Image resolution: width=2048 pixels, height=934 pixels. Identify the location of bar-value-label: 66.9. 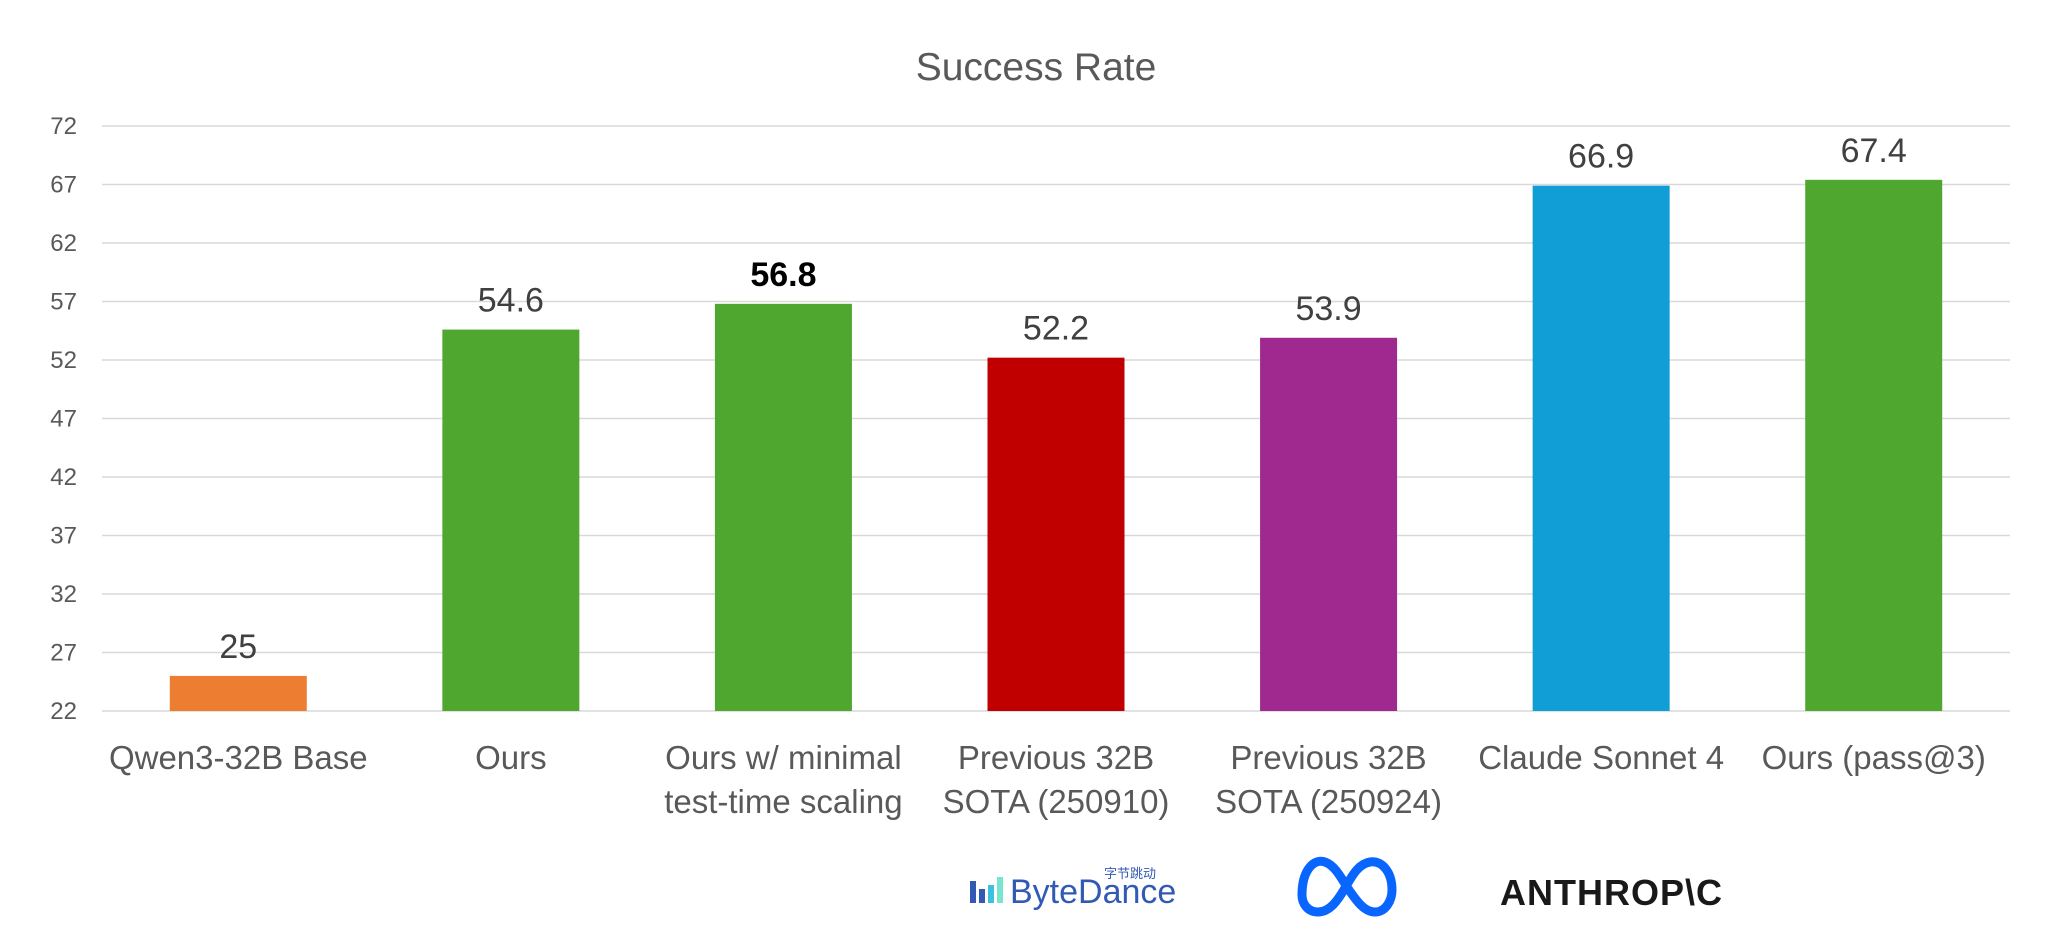
(1601, 157).